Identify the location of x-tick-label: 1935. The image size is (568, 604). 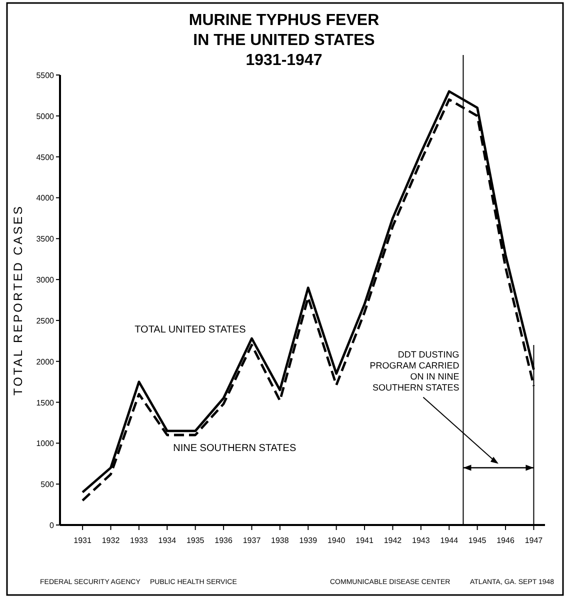
(195, 540).